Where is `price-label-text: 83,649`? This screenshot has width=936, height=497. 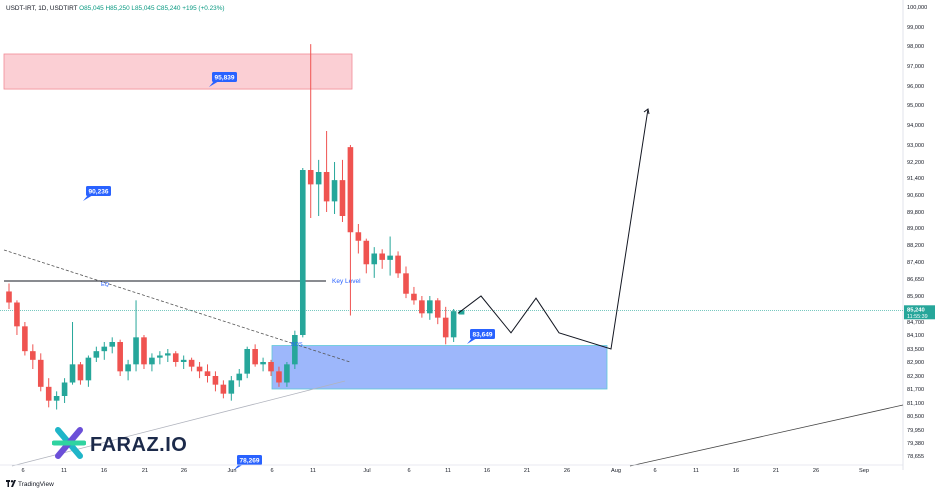 price-label-text: 83,649 is located at coordinates (483, 334).